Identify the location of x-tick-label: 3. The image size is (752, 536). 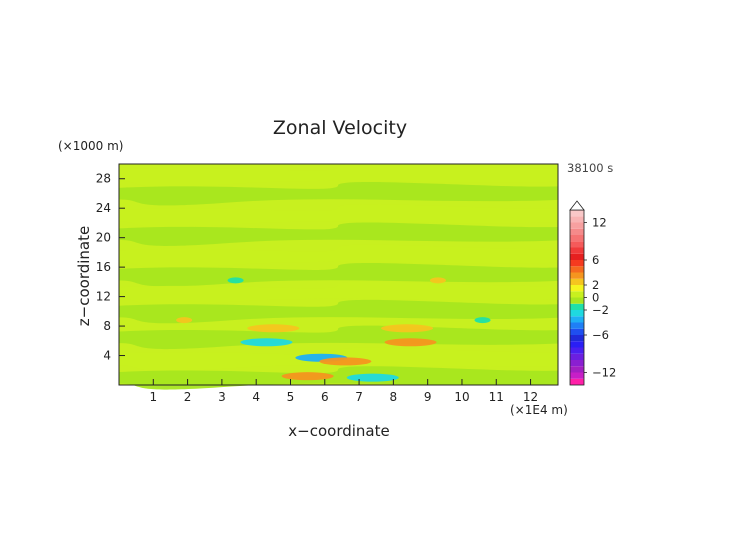
(222, 397).